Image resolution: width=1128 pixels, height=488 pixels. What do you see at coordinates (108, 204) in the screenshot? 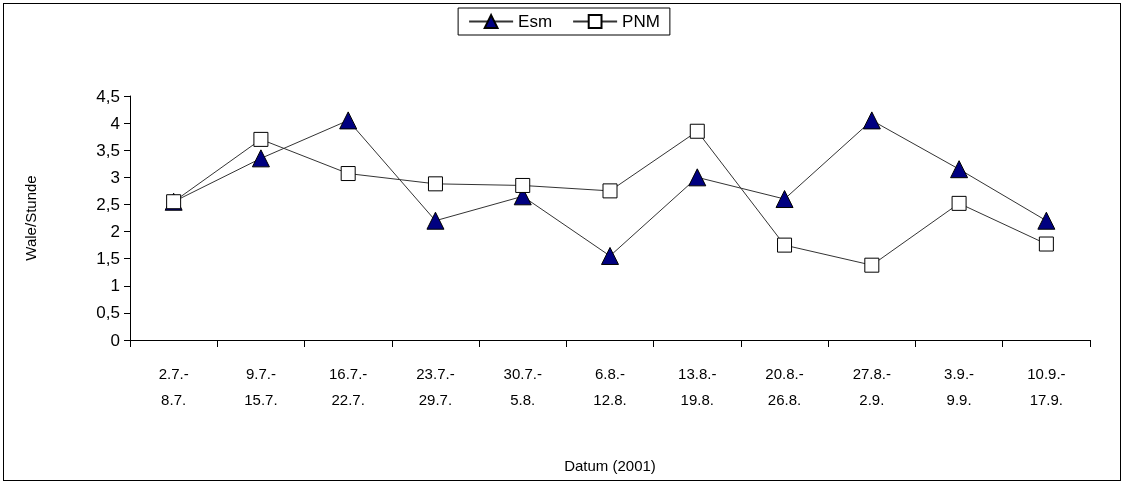
I see `y-tick-label: 2,5` at bounding box center [108, 204].